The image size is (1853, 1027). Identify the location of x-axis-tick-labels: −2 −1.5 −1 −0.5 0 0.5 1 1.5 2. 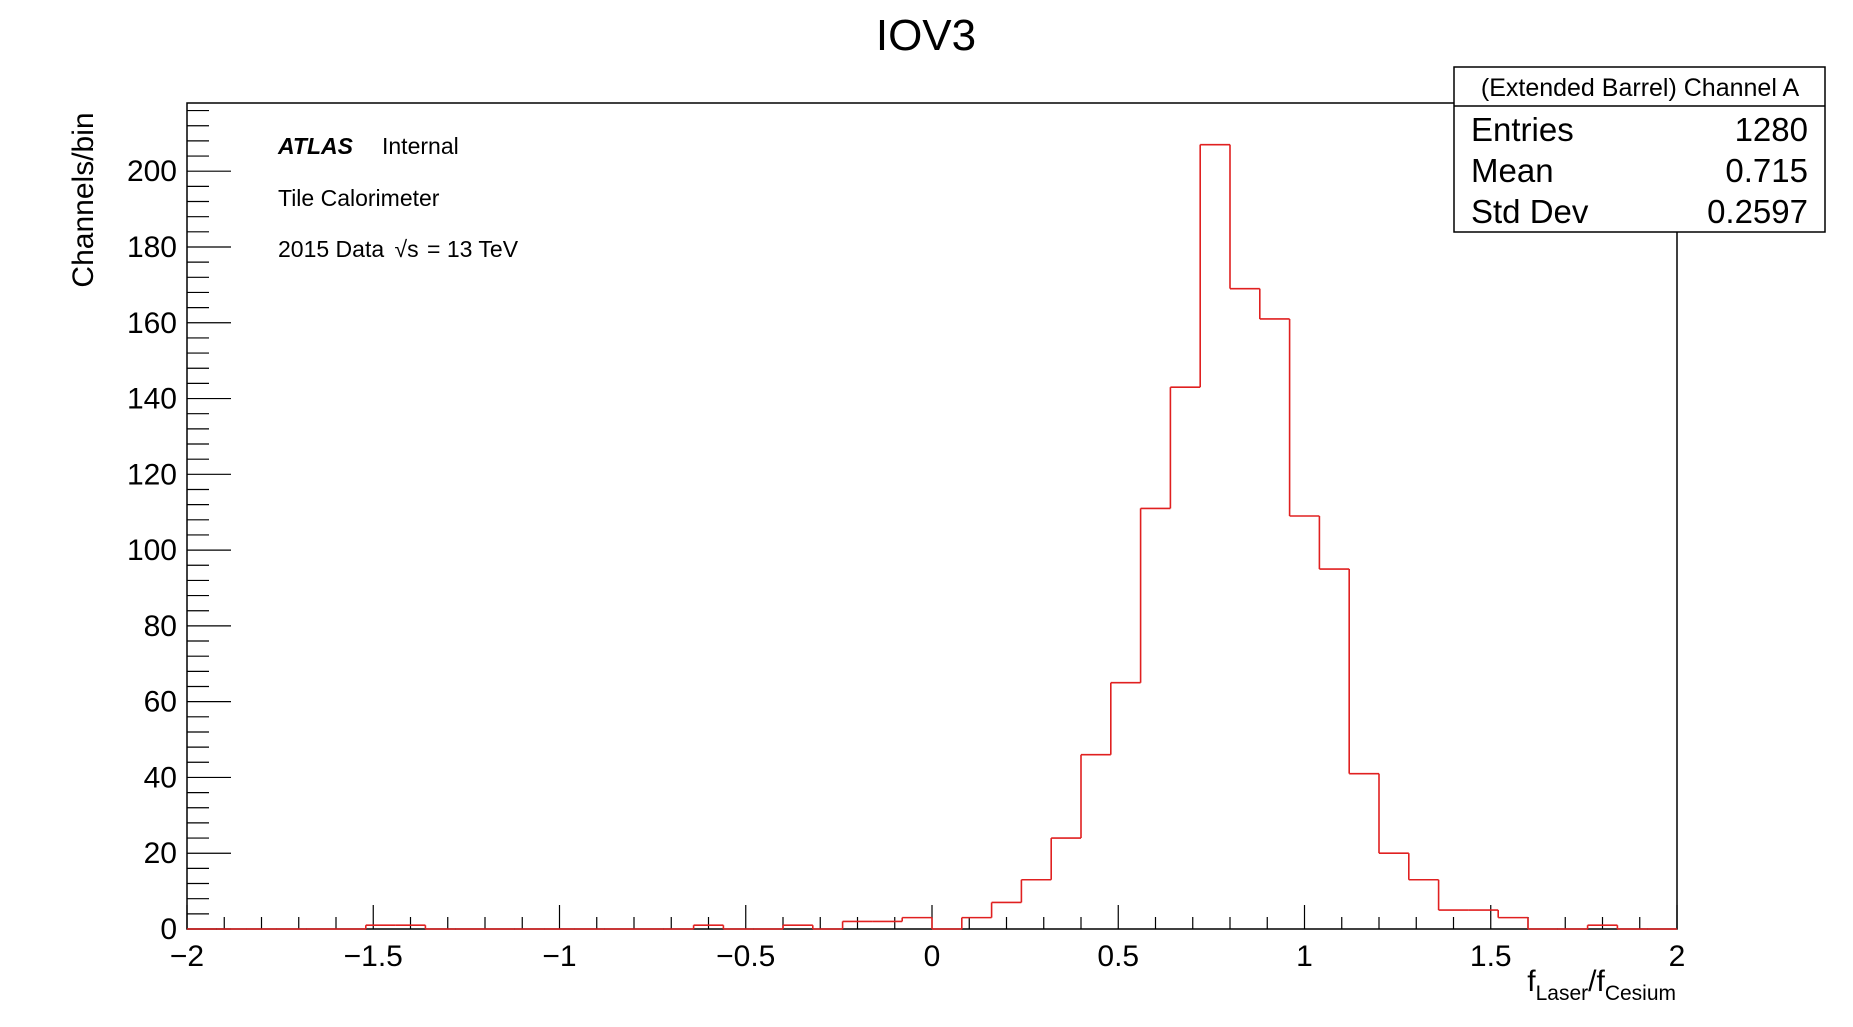
(927, 956).